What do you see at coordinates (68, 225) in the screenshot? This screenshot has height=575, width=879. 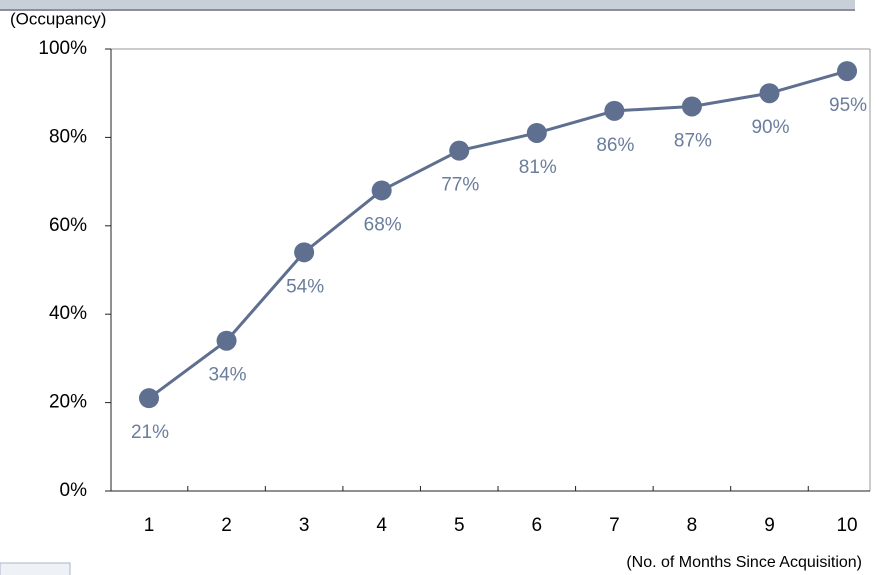 I see `y-tick-label: 60%` at bounding box center [68, 225].